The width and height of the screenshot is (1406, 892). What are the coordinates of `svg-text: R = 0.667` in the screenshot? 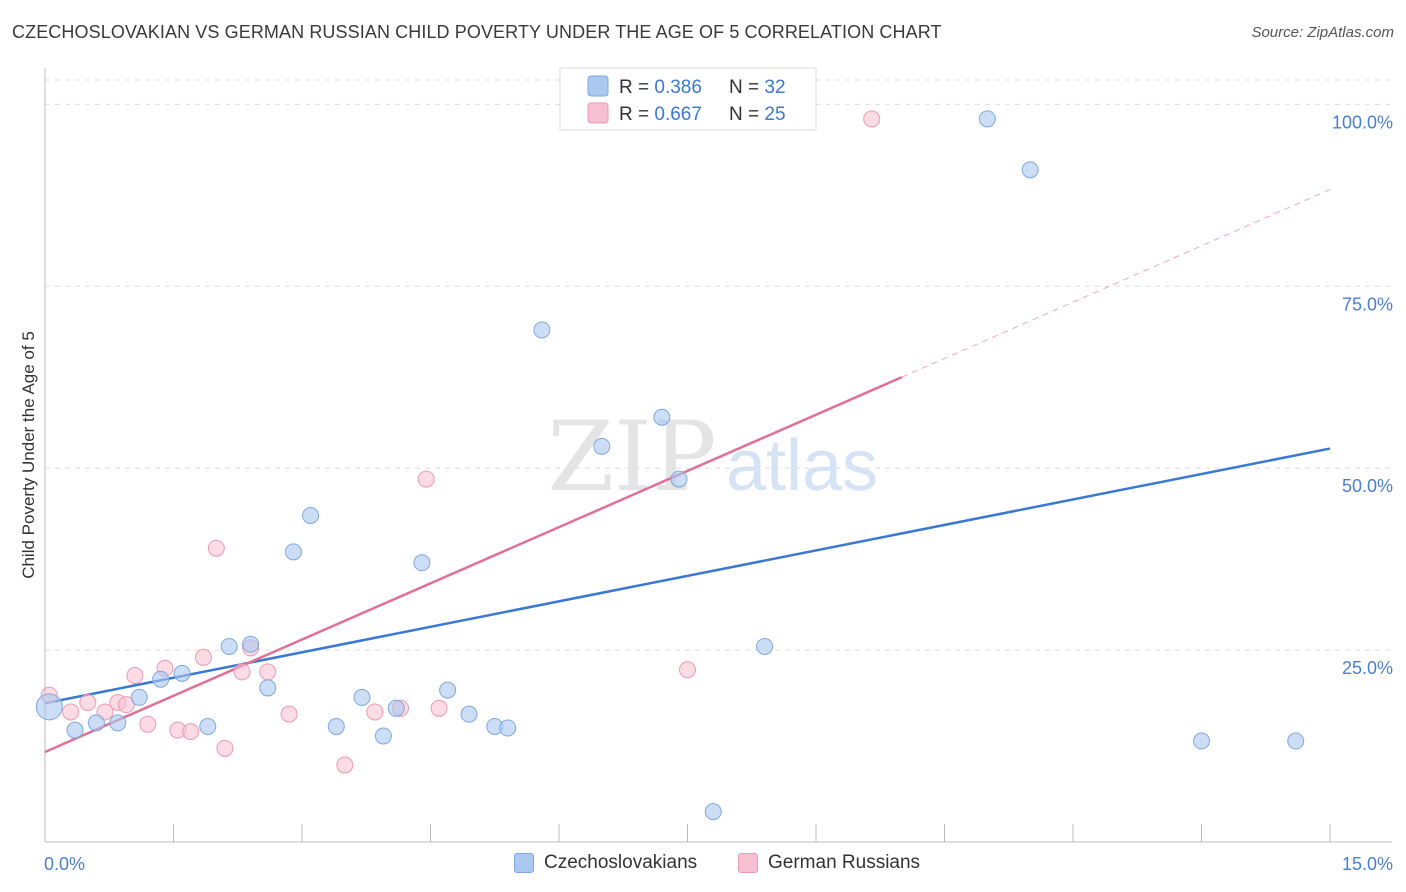 It's located at (660, 114).